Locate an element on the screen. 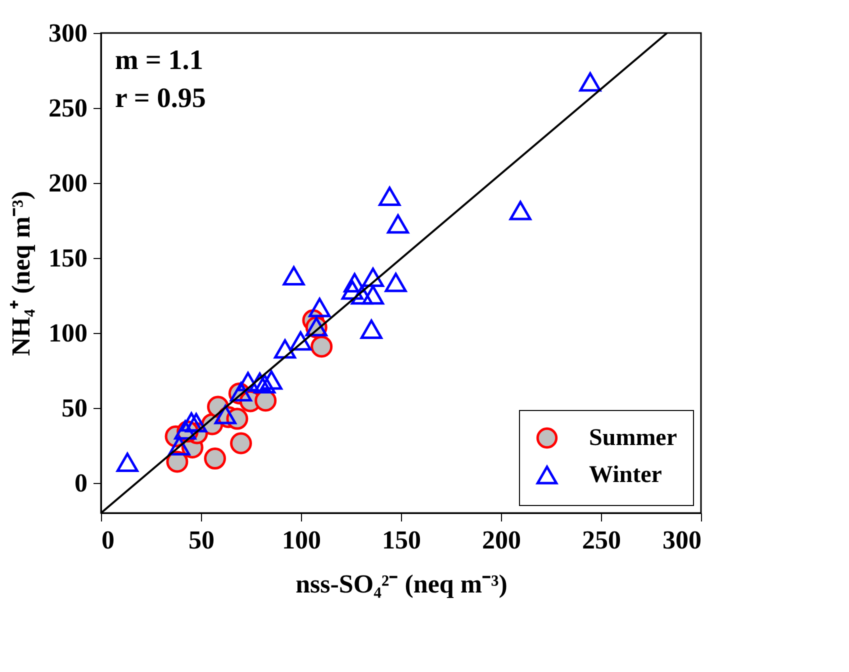  x-tick-label: 0 is located at coordinates (108, 540).